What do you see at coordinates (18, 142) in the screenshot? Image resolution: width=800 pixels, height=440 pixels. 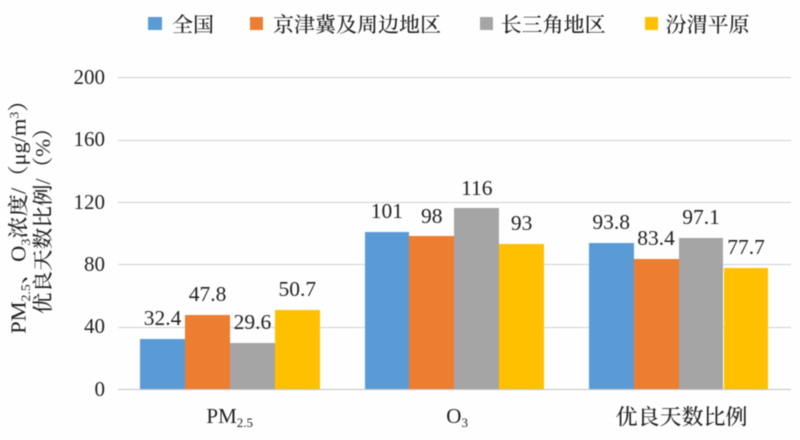 I see `svg-text: μg/m` at bounding box center [18, 142].